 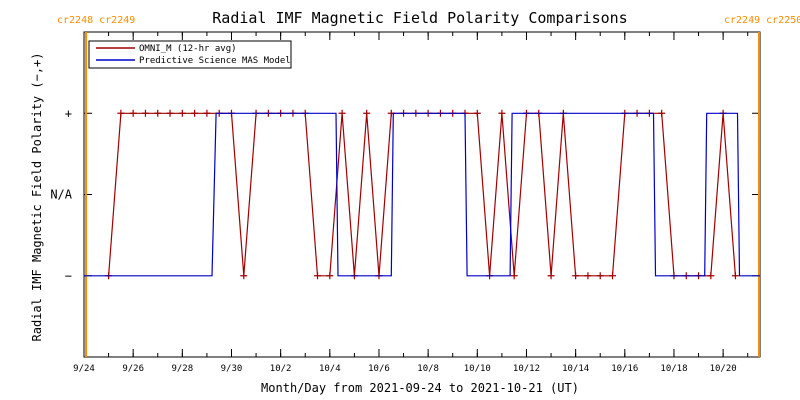 What do you see at coordinates (133, 369) in the screenshot?
I see `x-tick-label: 9/26` at bounding box center [133, 369].